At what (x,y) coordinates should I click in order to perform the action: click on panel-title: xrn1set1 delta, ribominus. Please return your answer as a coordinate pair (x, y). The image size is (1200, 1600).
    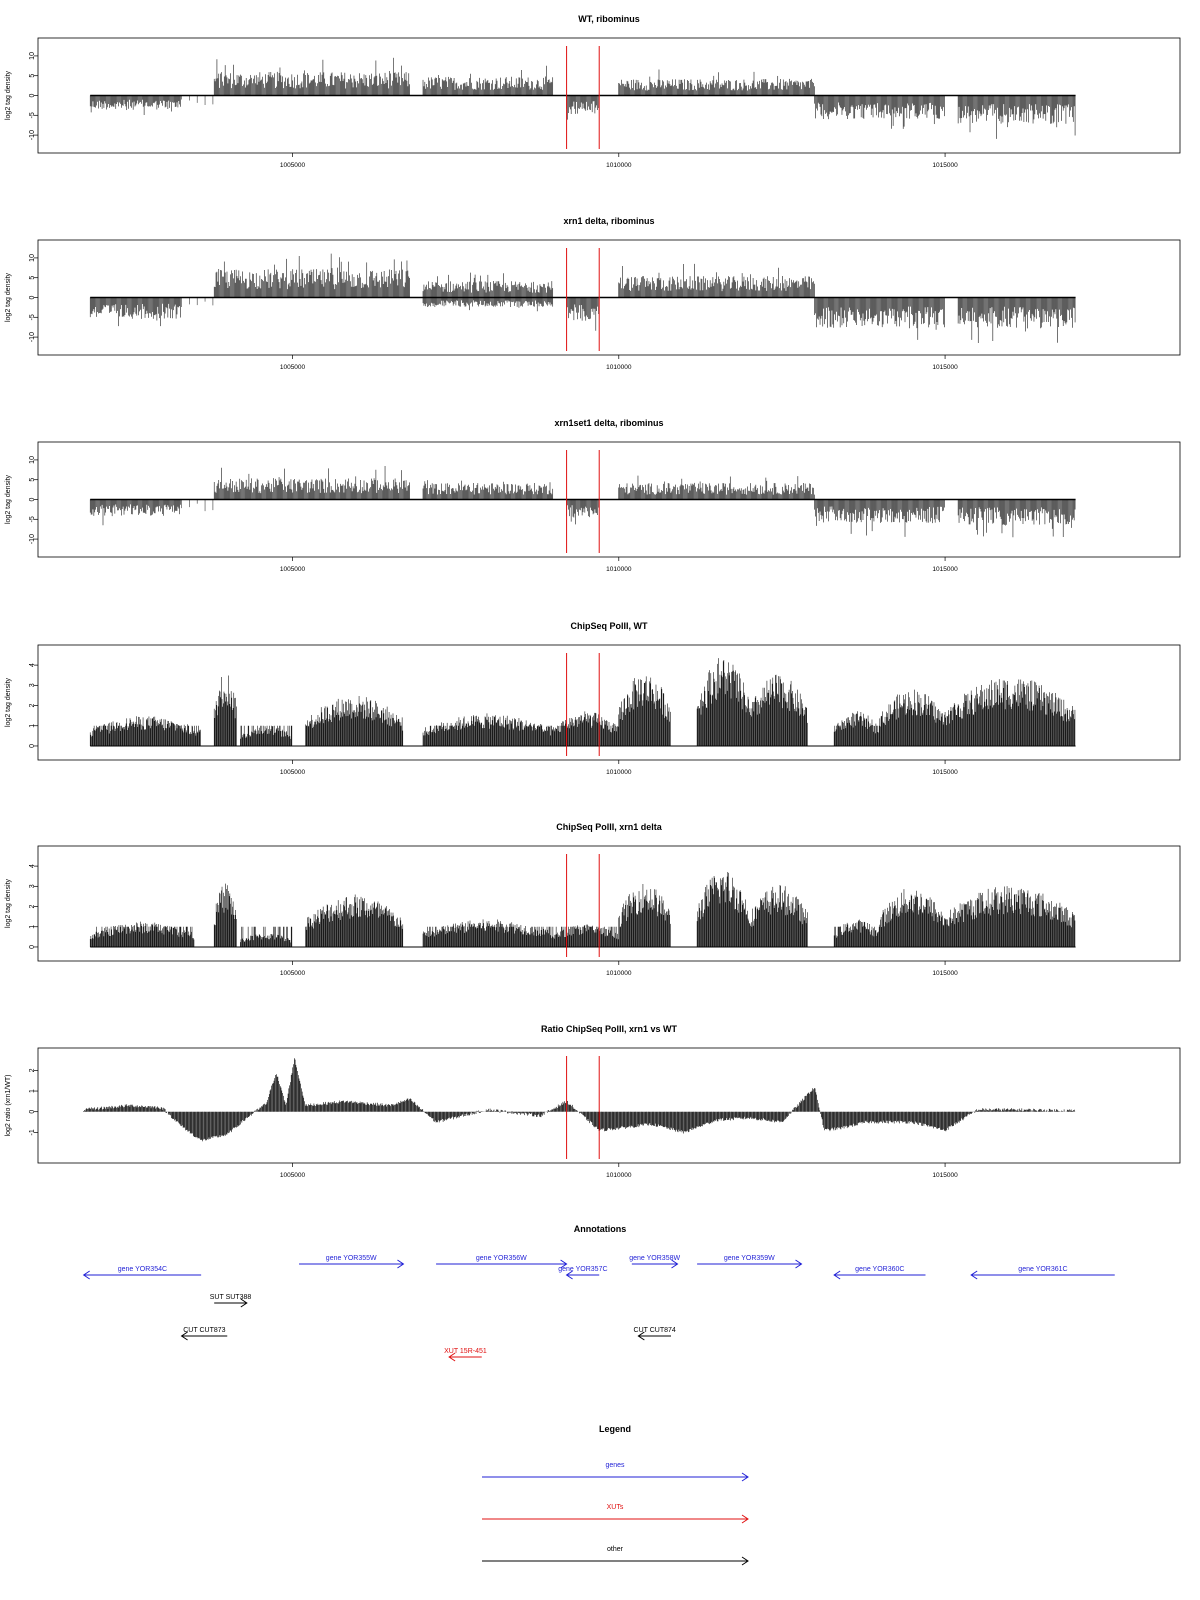
    Looking at the image, I should click on (608, 423).